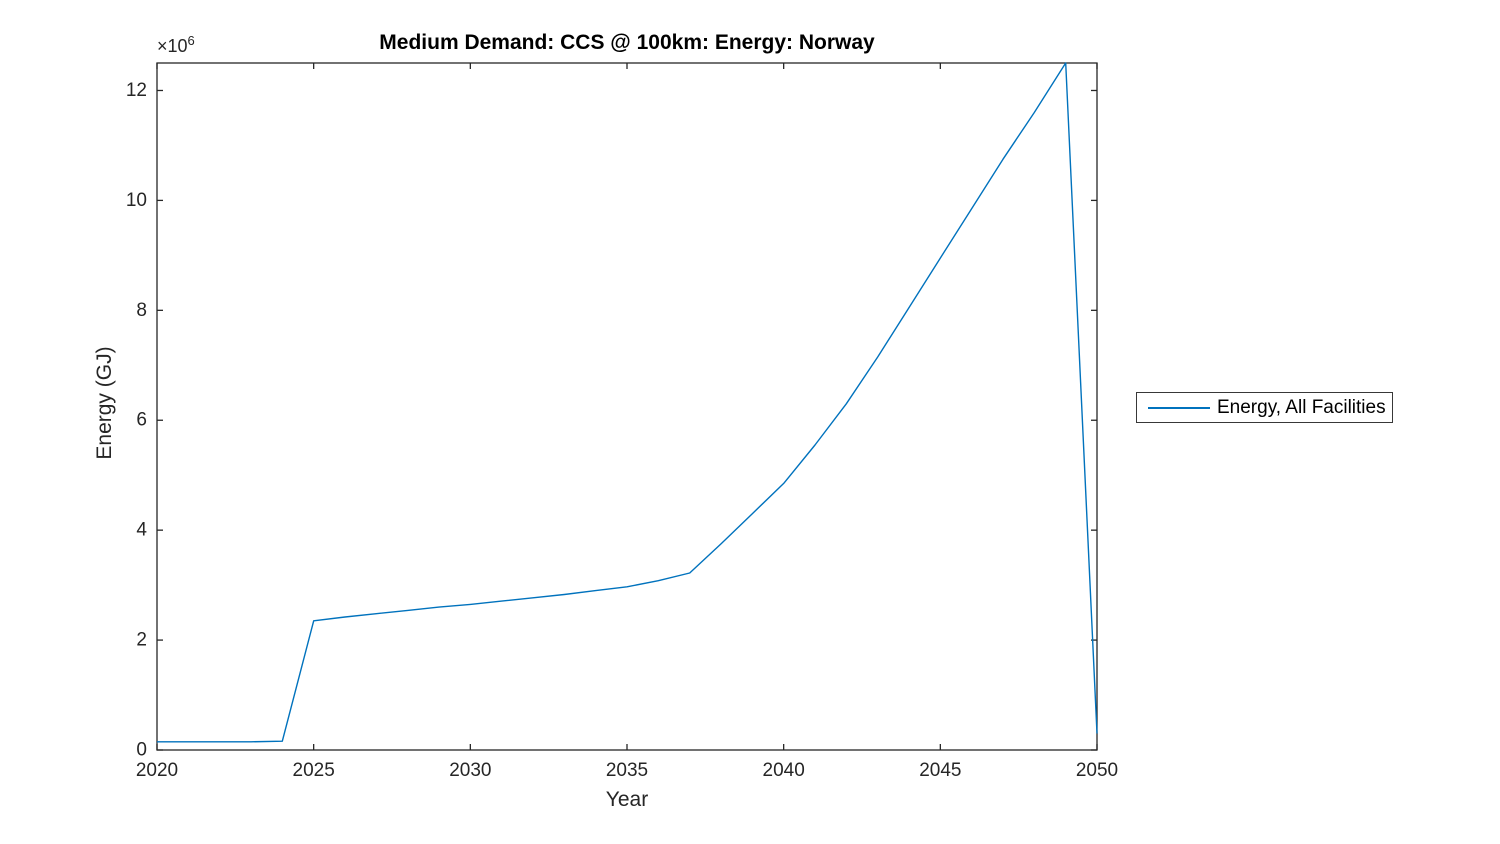  What do you see at coordinates (136, 90) in the screenshot?
I see `y-tick-label: 12` at bounding box center [136, 90].